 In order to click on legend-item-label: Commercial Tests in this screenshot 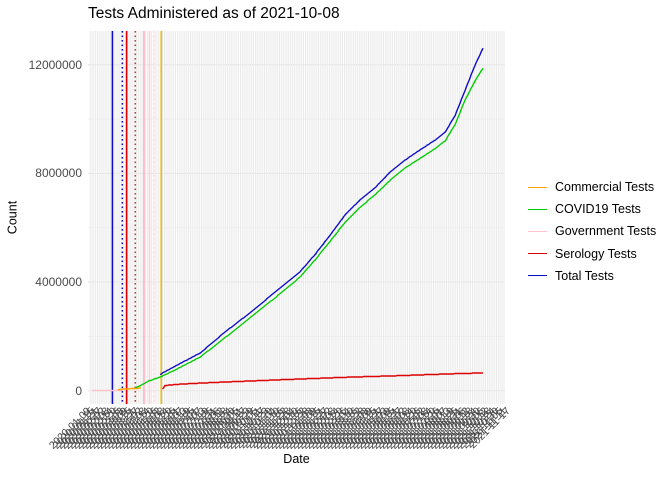, I will do `click(605, 187)`.